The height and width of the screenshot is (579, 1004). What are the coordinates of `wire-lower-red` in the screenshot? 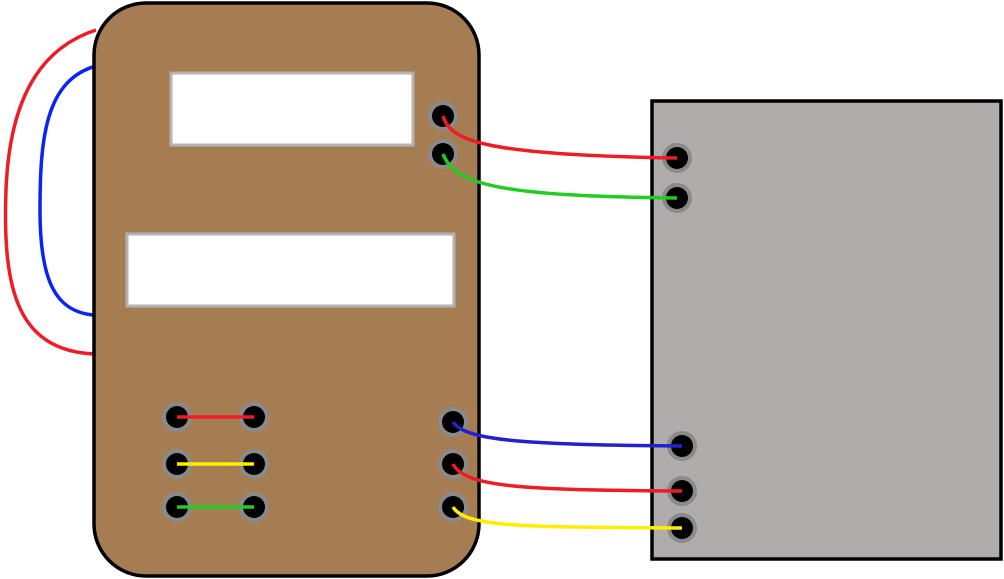 It's located at (567, 478).